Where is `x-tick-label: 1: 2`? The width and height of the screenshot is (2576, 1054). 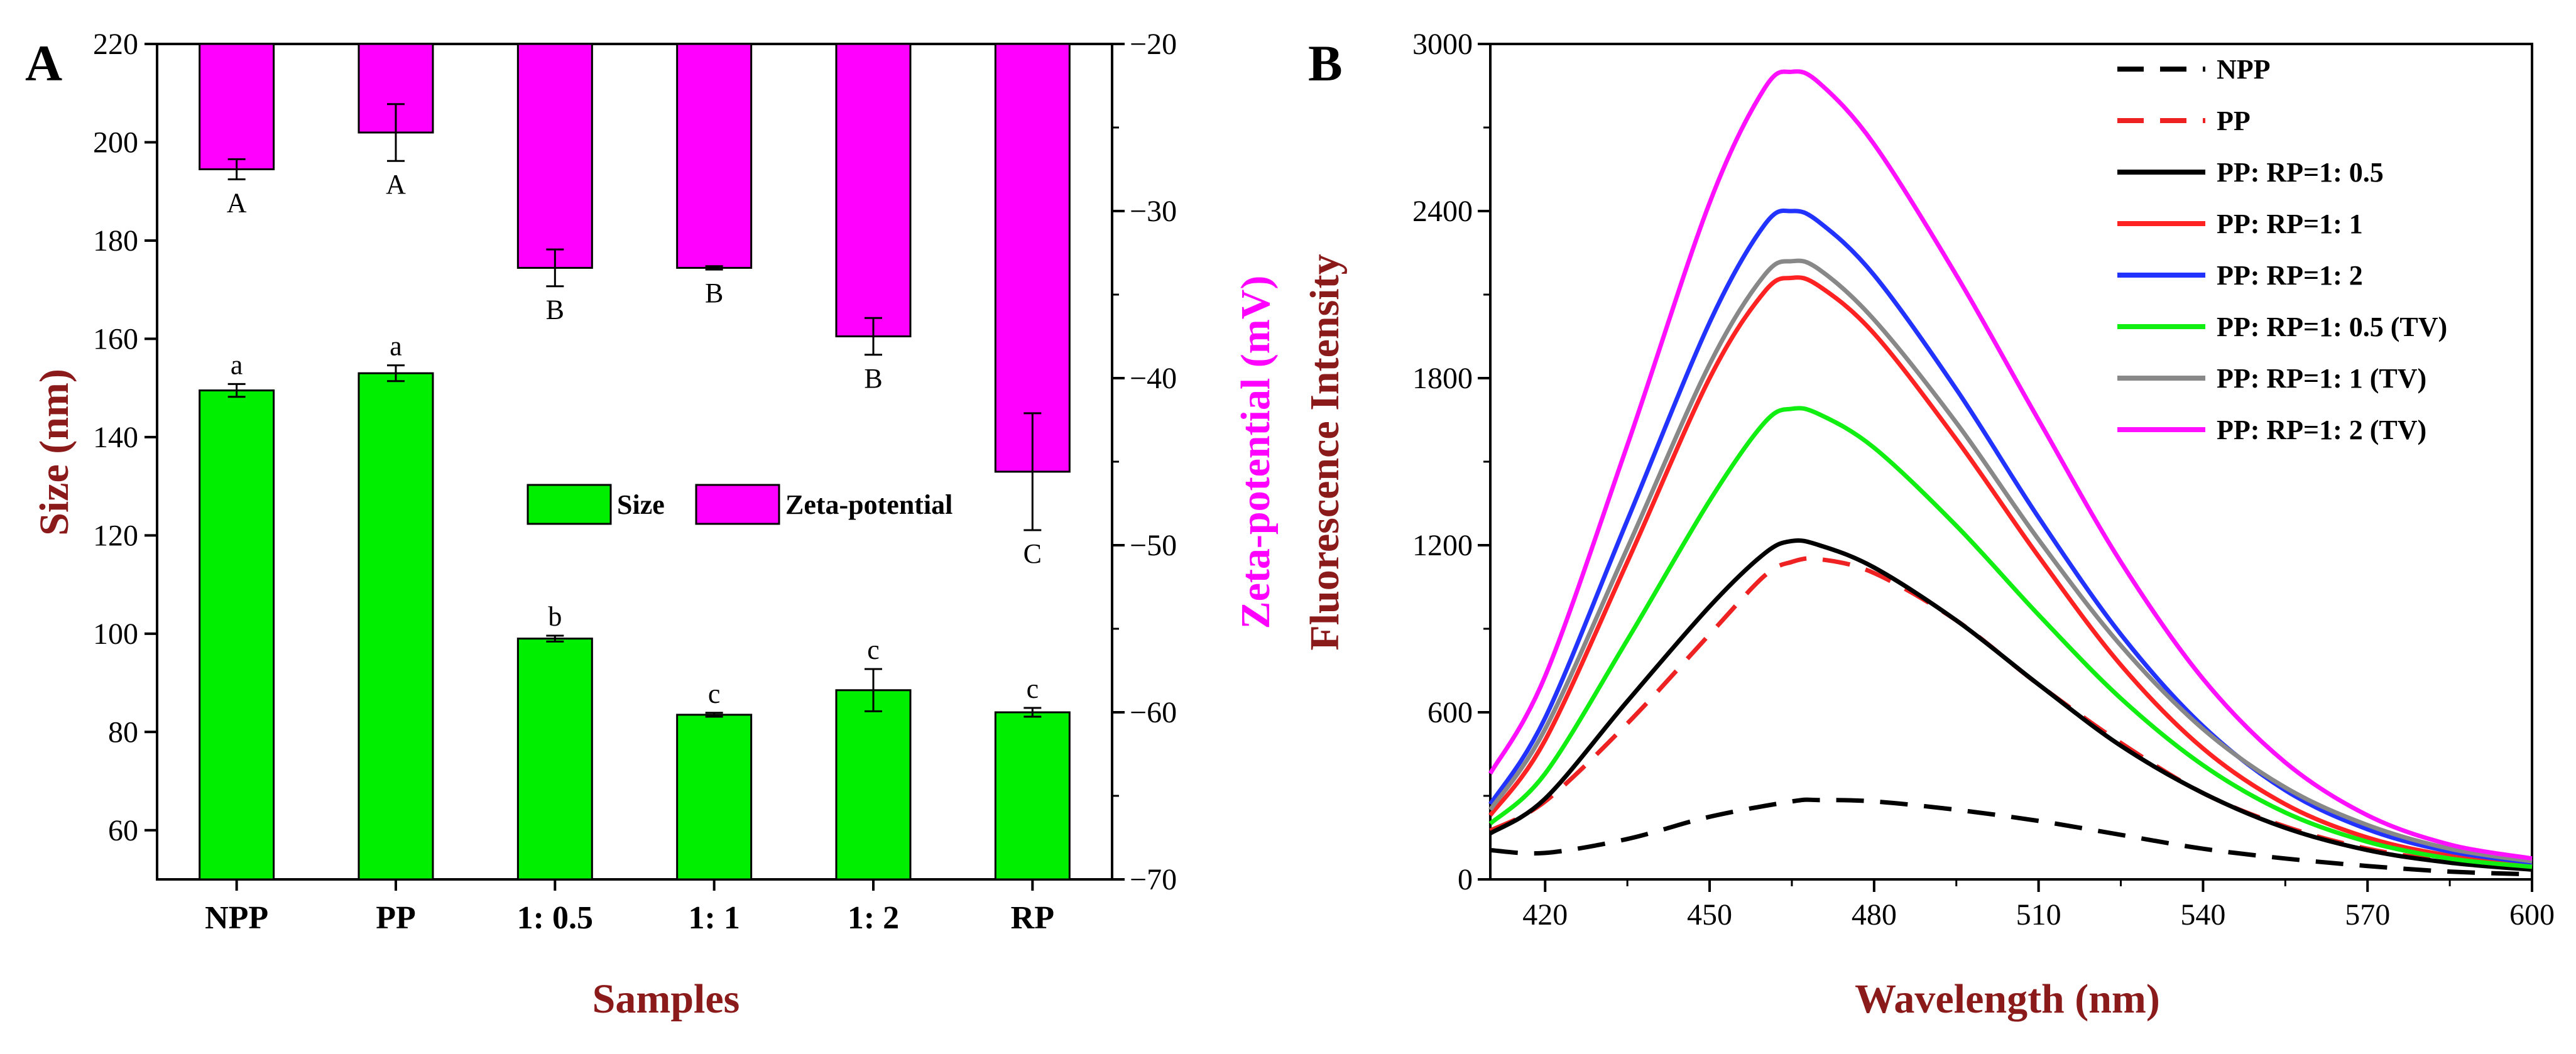
x-tick-label: 1: 2 is located at coordinates (873, 918).